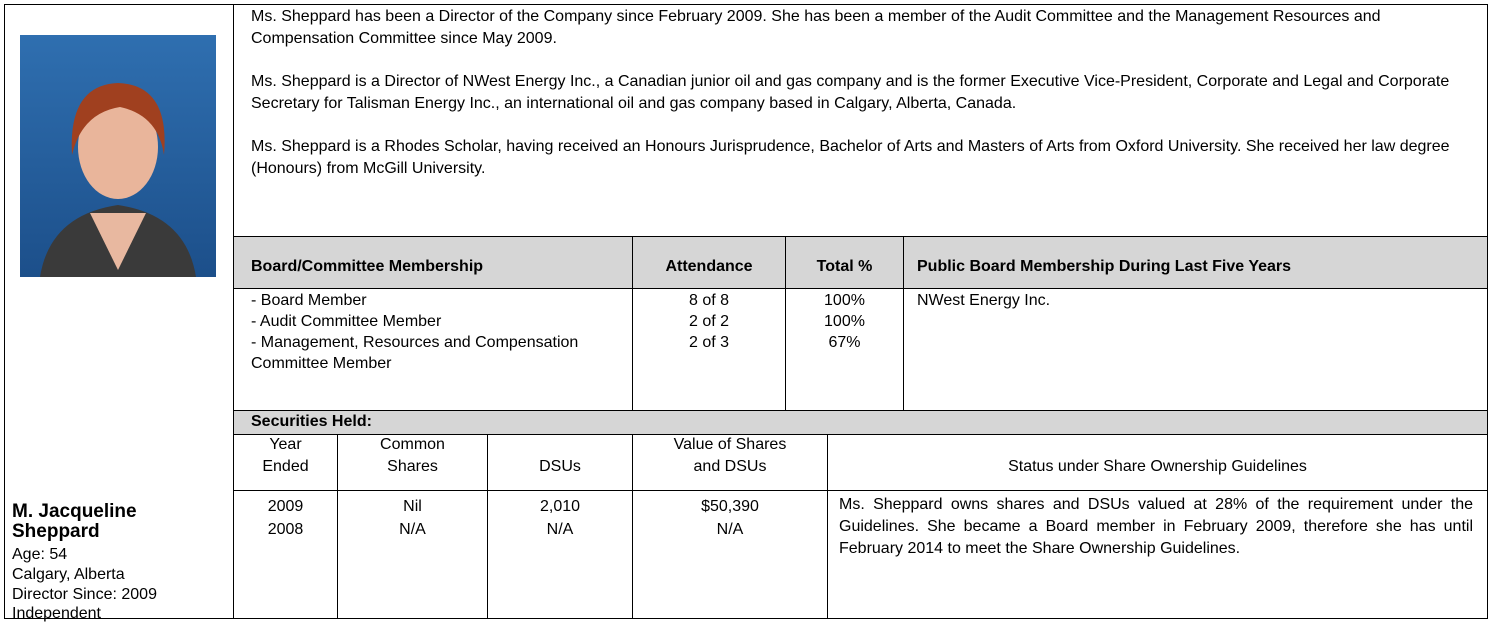 The image size is (1491, 622). I want to click on securities-band, so click(860, 422).